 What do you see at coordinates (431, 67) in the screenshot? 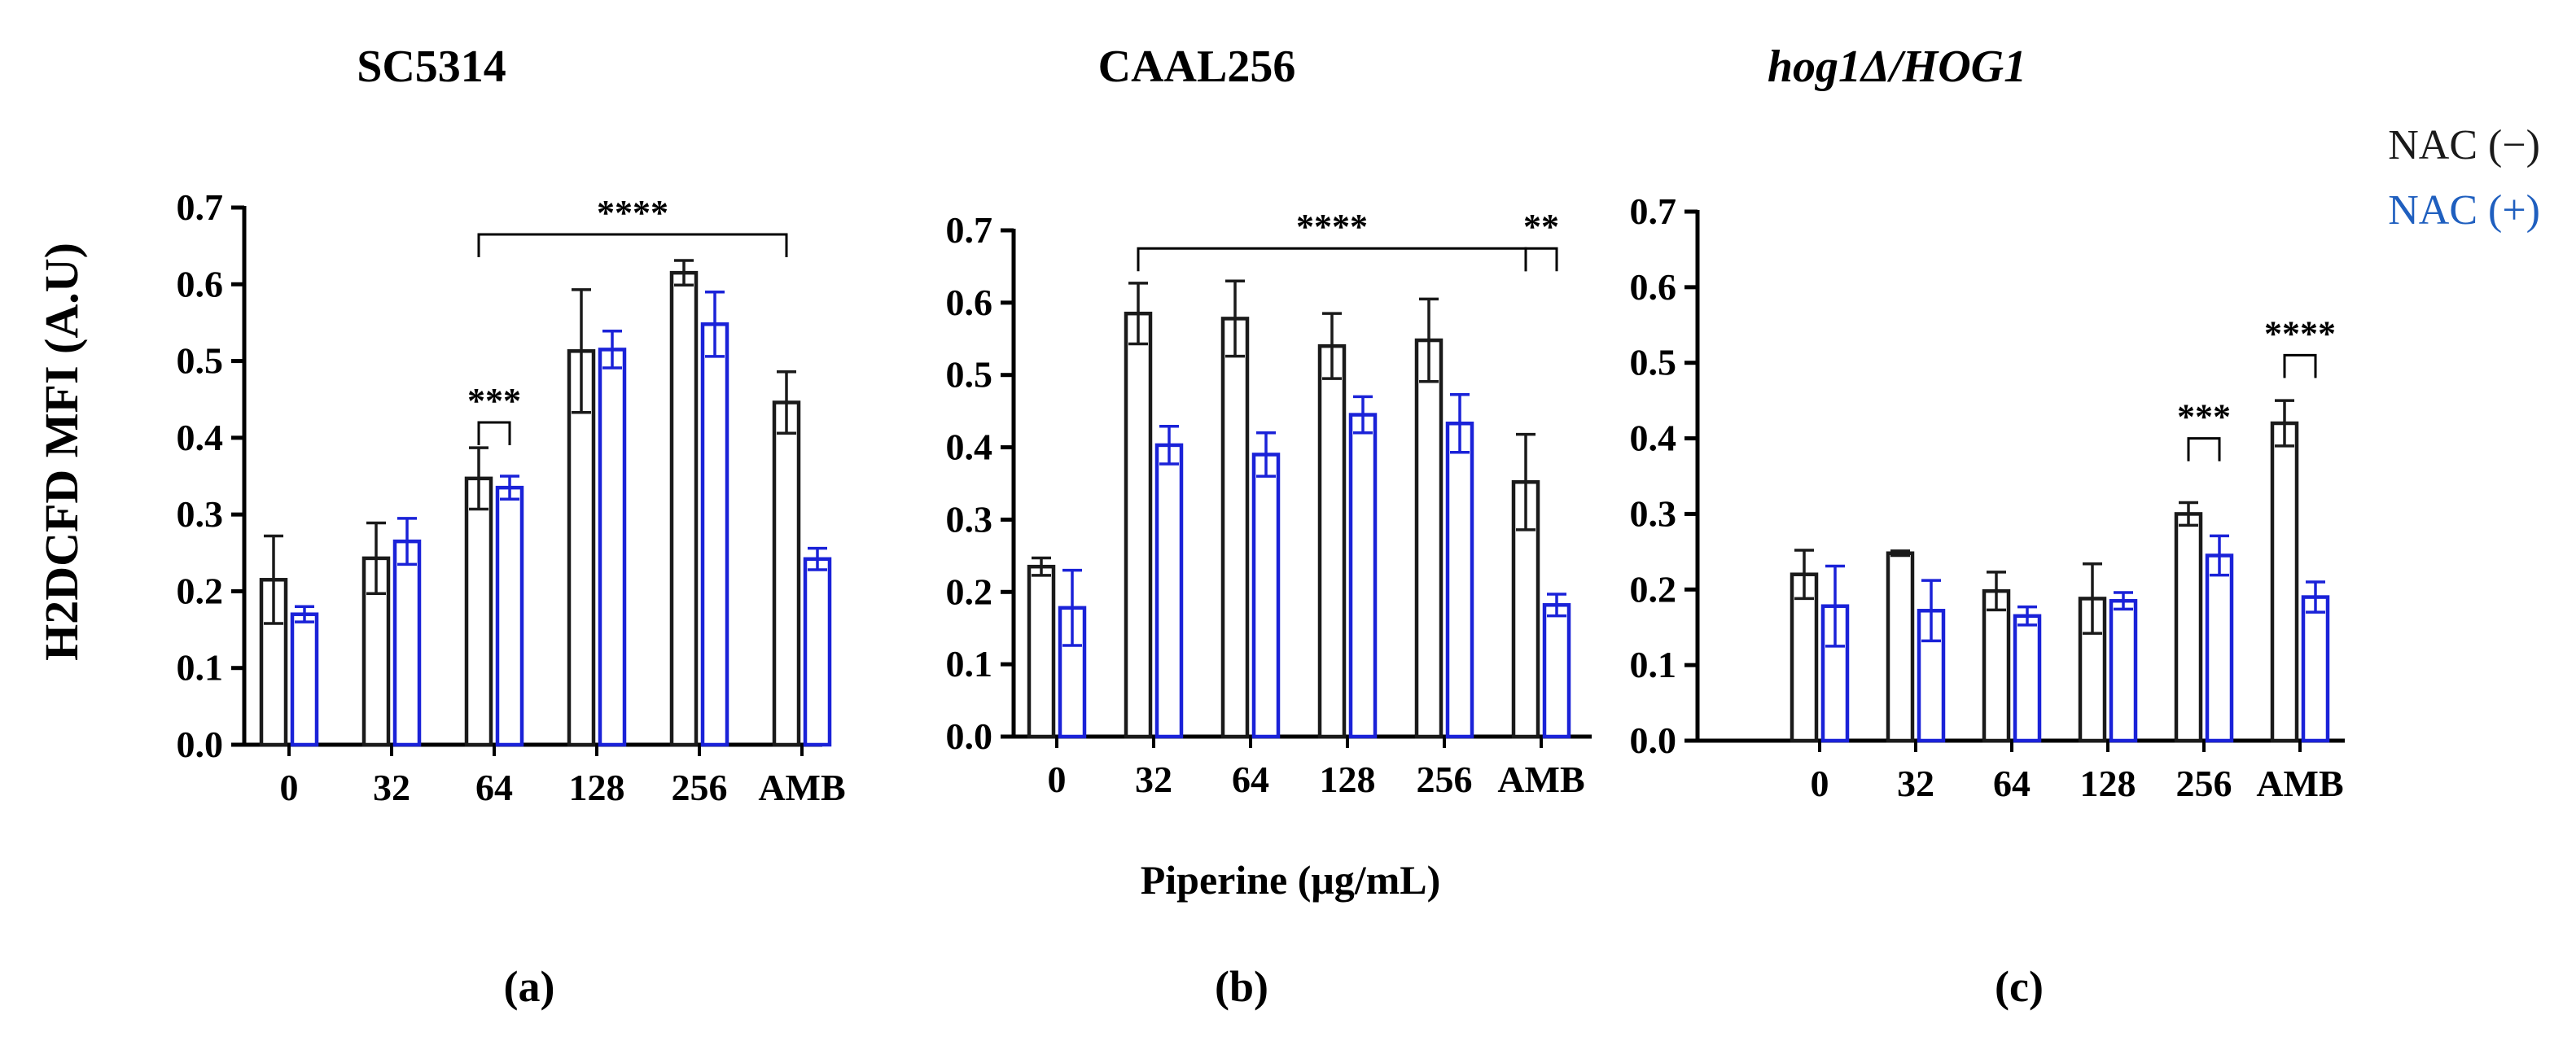
I see `panel-title: SC5314` at bounding box center [431, 67].